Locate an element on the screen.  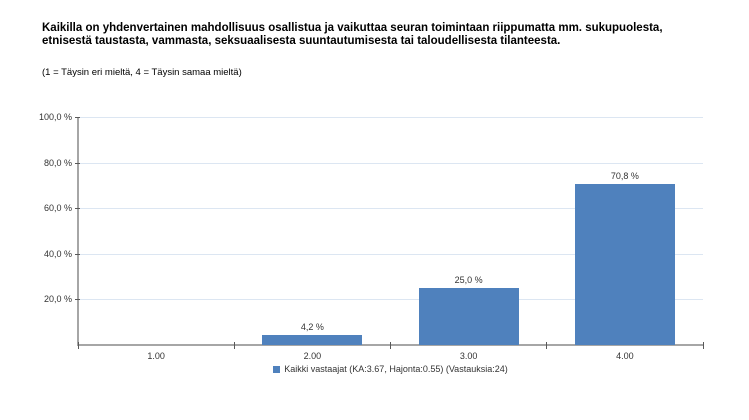
bar-value-label: 4,2 % is located at coordinates (312, 327).